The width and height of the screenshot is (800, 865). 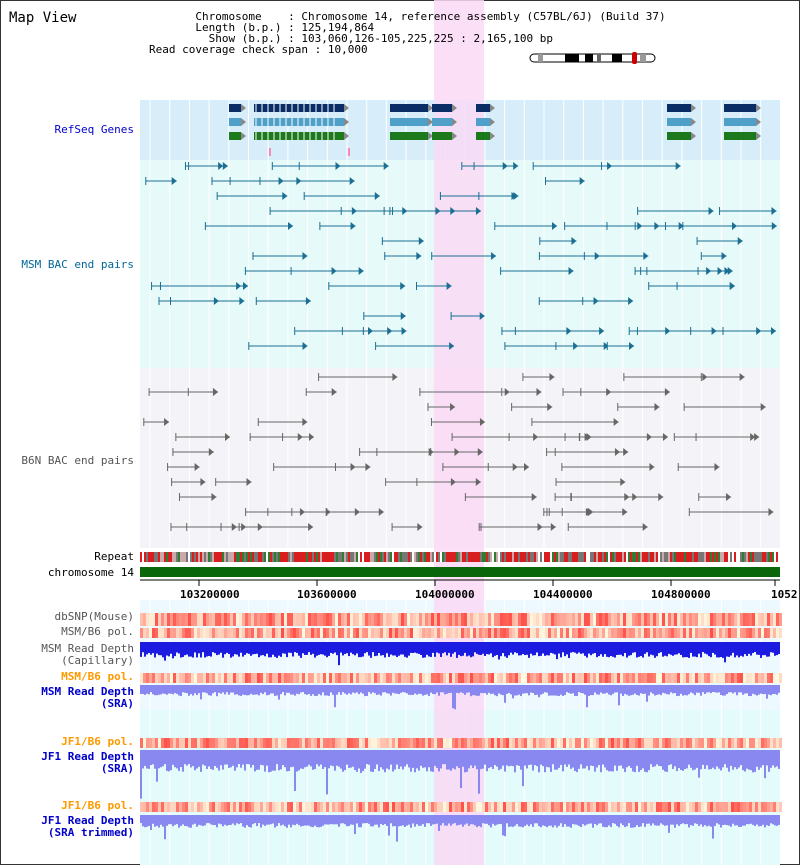 I want to click on gene-block, so click(x=679, y=122).